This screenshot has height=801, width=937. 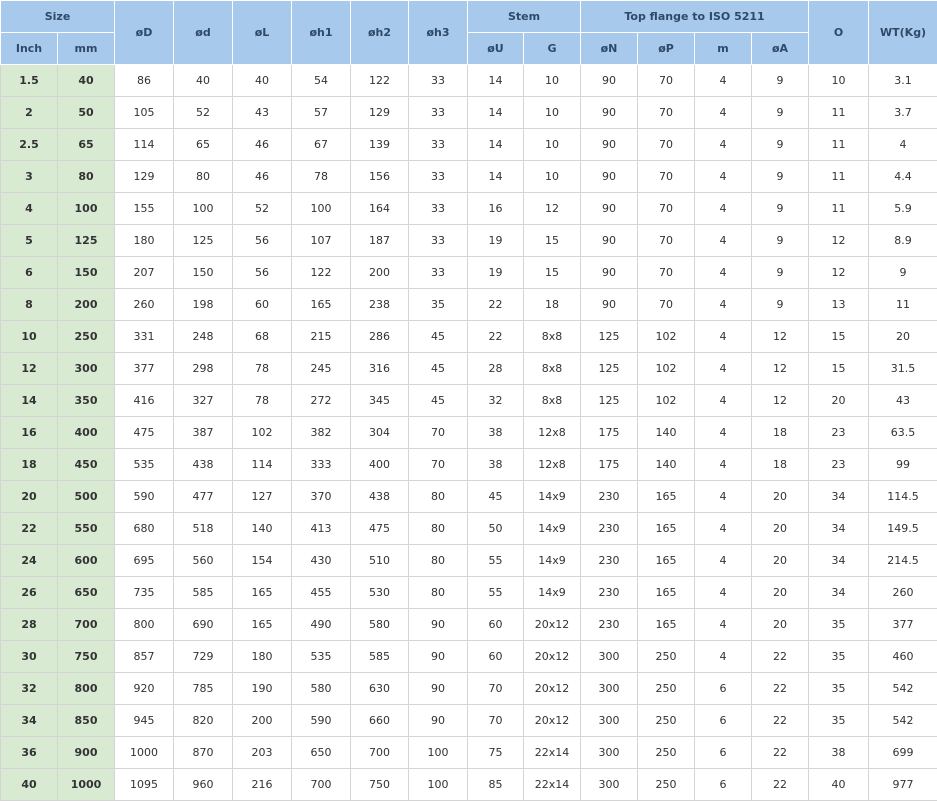 I want to click on table-row: 2 50 105 52 43 57 129 33 14 10 90 70 4 9 11 3.7, so click(x=468, y=112).